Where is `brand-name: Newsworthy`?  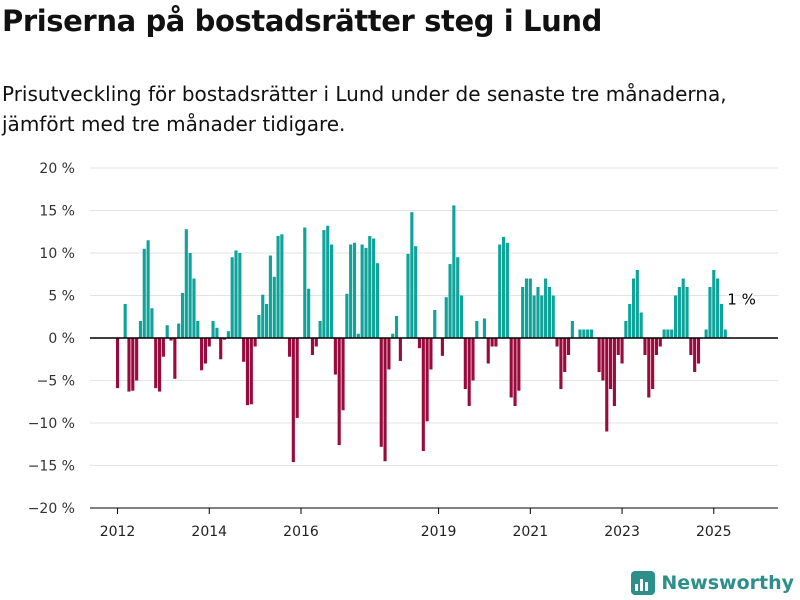 brand-name: Newsworthy is located at coordinates (727, 583).